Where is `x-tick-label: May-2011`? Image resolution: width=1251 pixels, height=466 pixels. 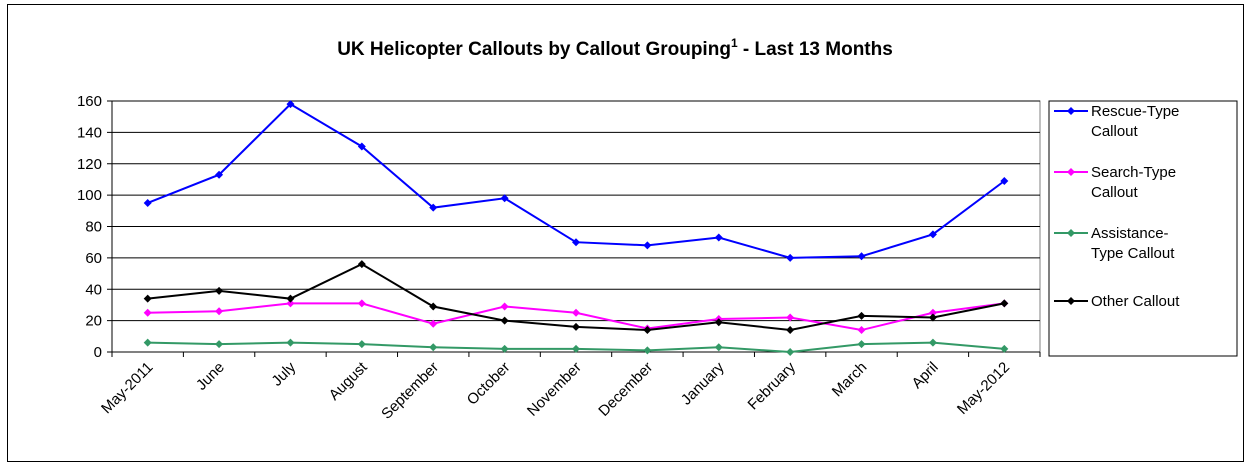 x-tick-label: May-2011 is located at coordinates (127, 388).